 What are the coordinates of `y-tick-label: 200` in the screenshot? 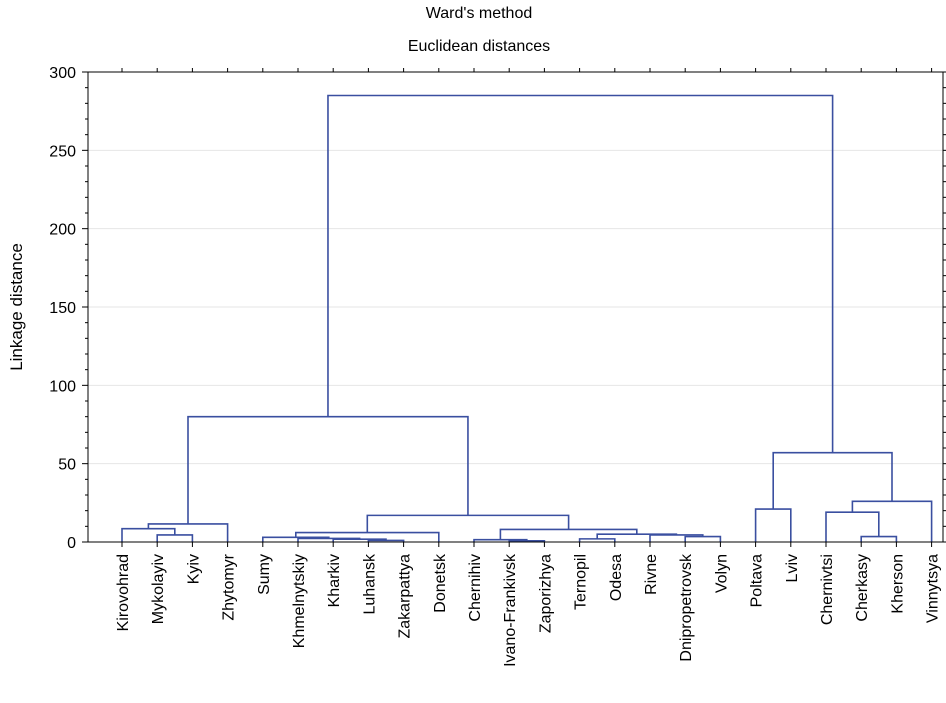 It's located at (62, 230).